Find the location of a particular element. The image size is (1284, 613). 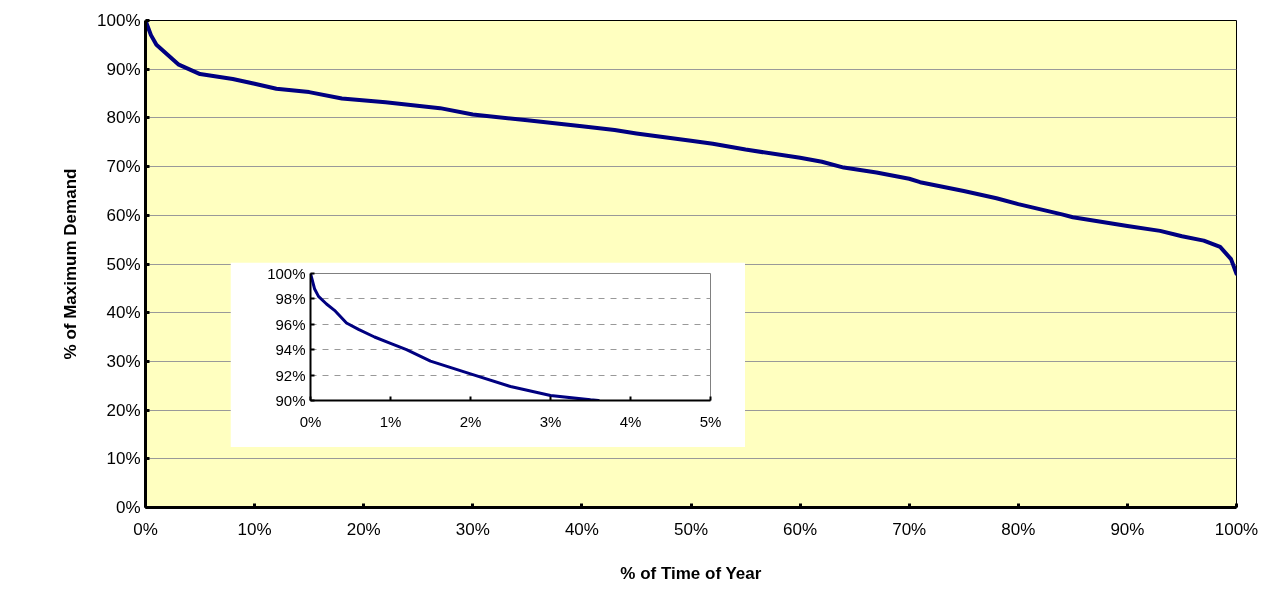

x-tick-label: 1% is located at coordinates (390, 421).